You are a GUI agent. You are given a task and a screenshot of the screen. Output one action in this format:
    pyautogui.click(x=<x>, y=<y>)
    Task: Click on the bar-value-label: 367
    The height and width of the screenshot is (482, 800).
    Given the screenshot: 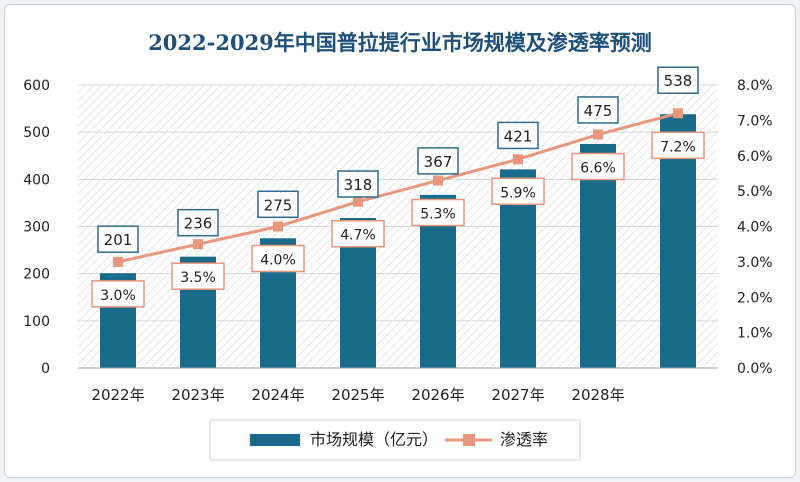 What is the action you would take?
    pyautogui.click(x=438, y=162)
    